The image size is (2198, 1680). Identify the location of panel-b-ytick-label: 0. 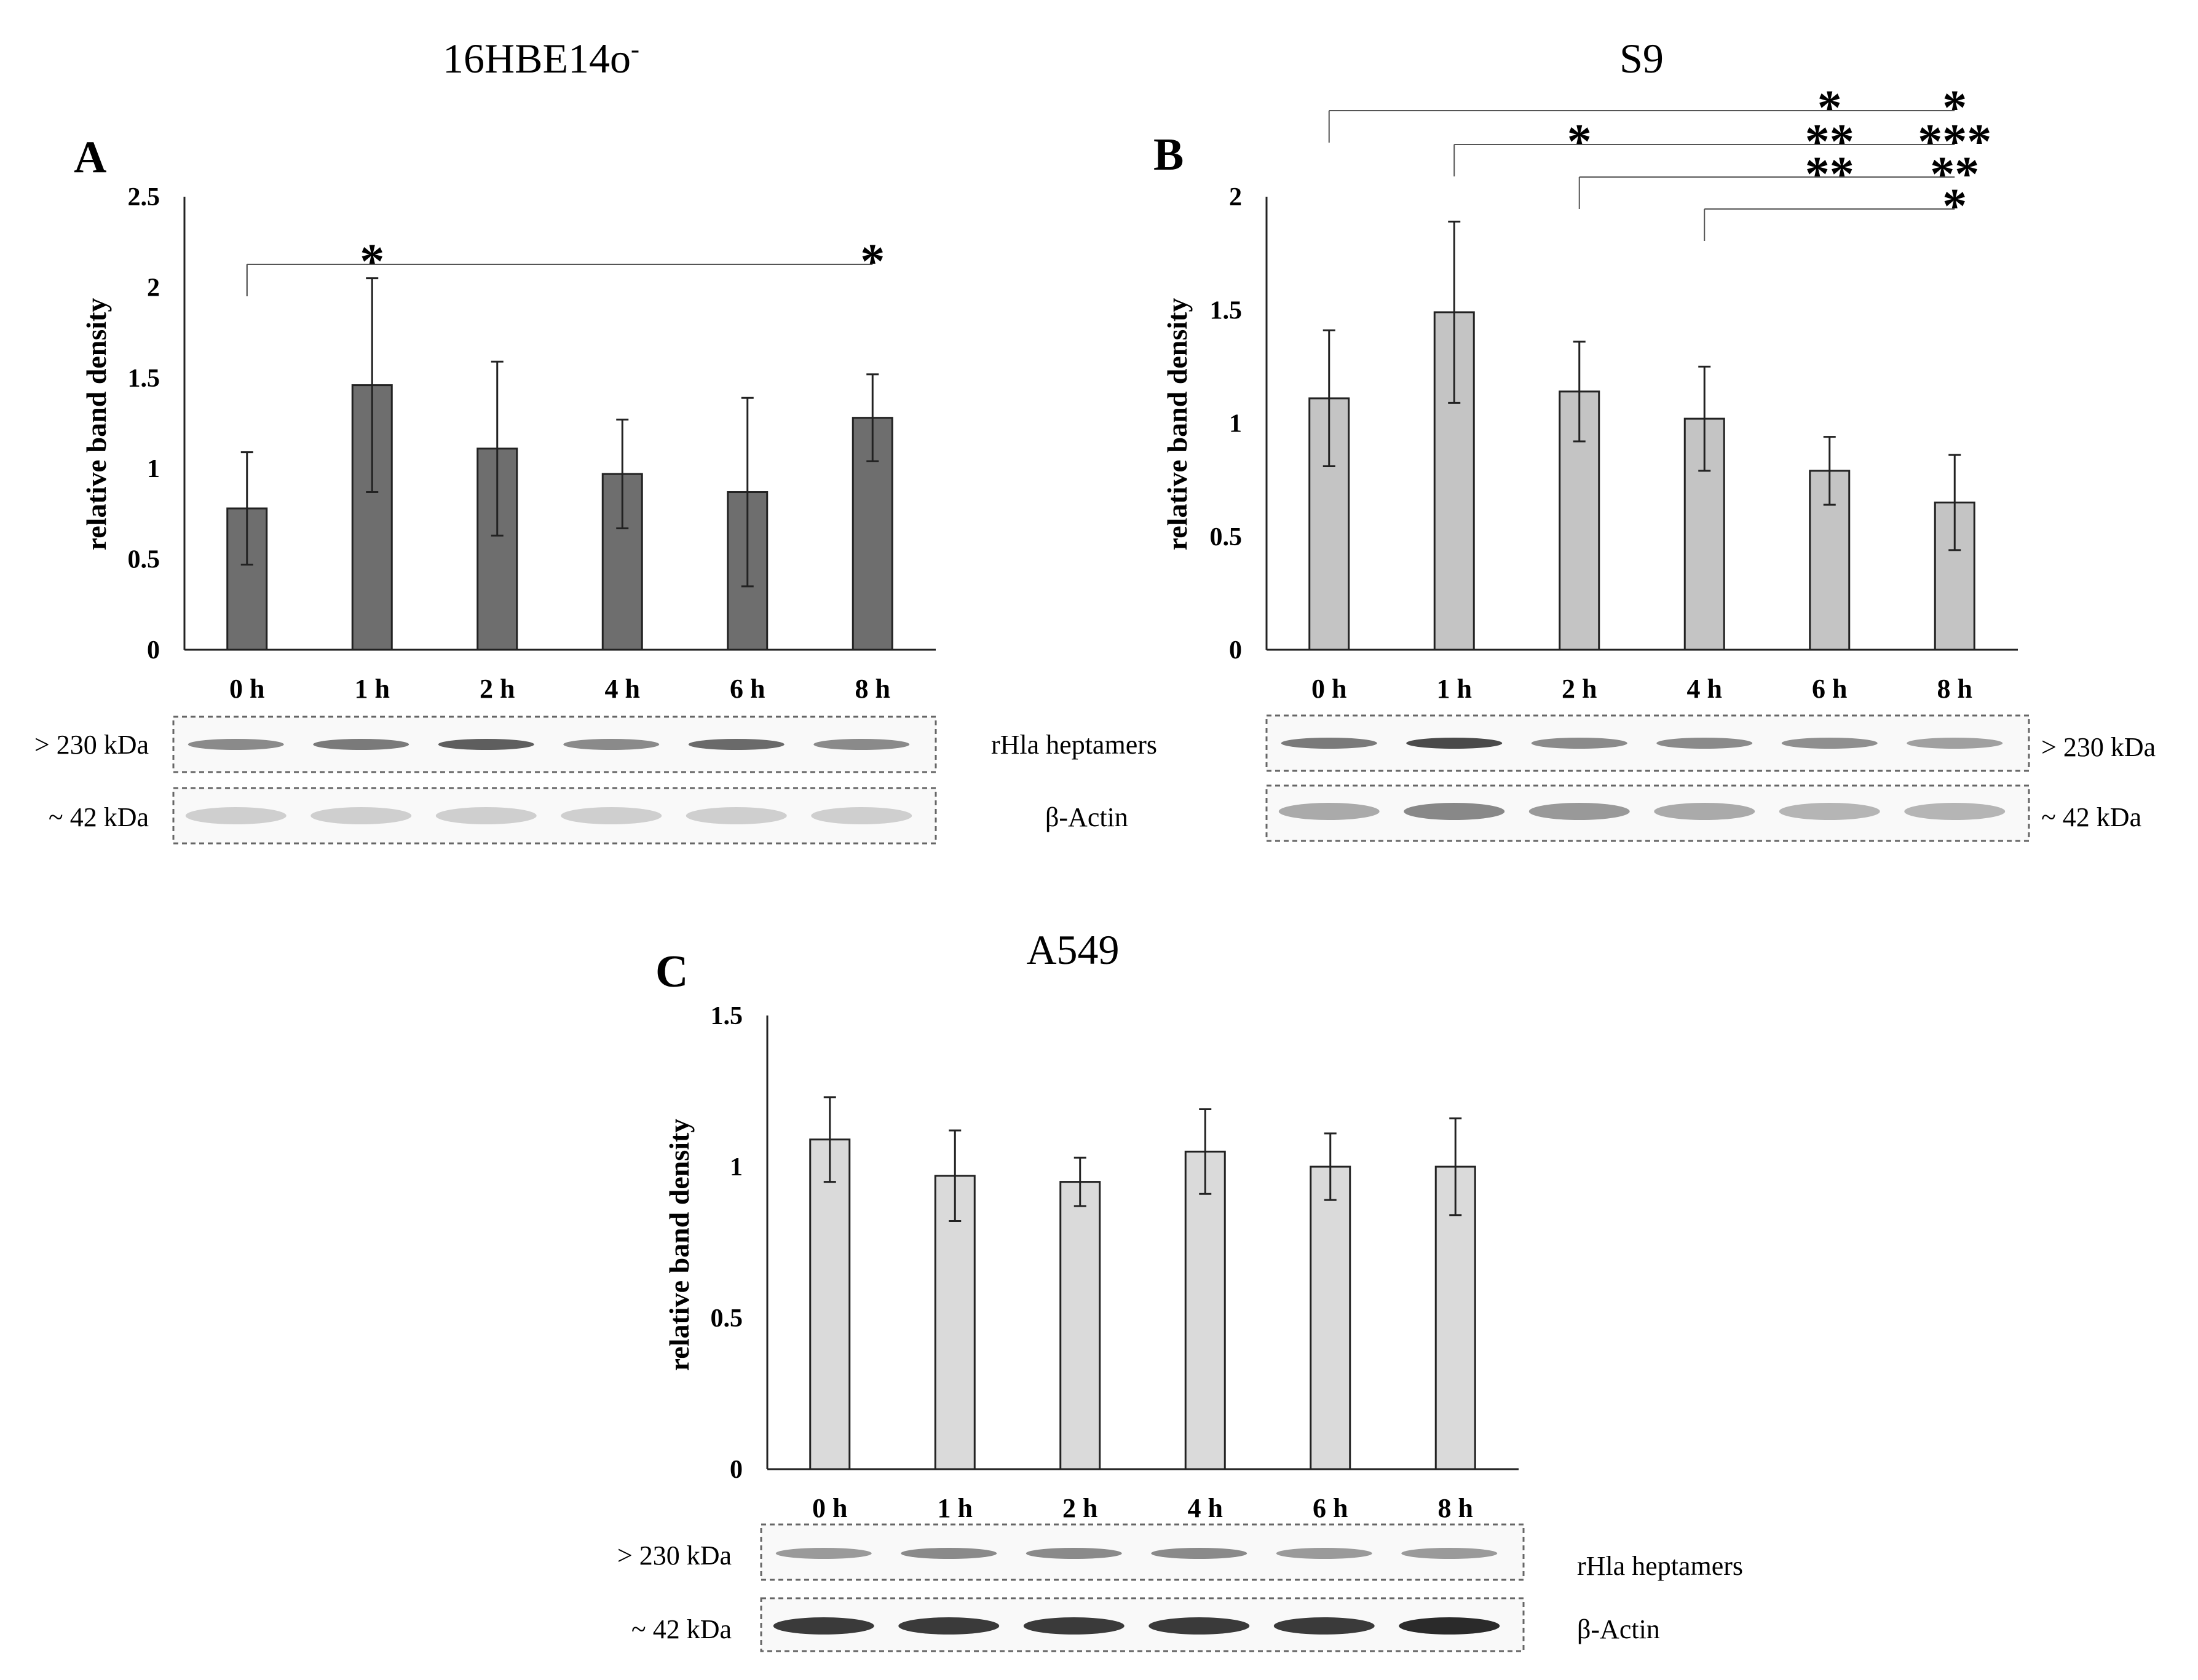
(1235, 650).